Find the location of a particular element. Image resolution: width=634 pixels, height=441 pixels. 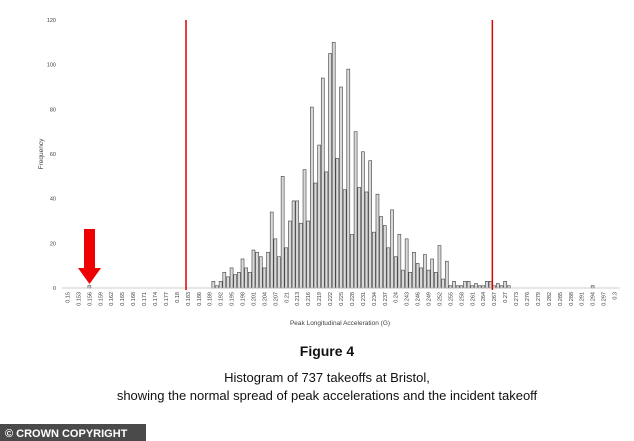

x-tick-label: 0.237 is located at coordinates (386, 299).